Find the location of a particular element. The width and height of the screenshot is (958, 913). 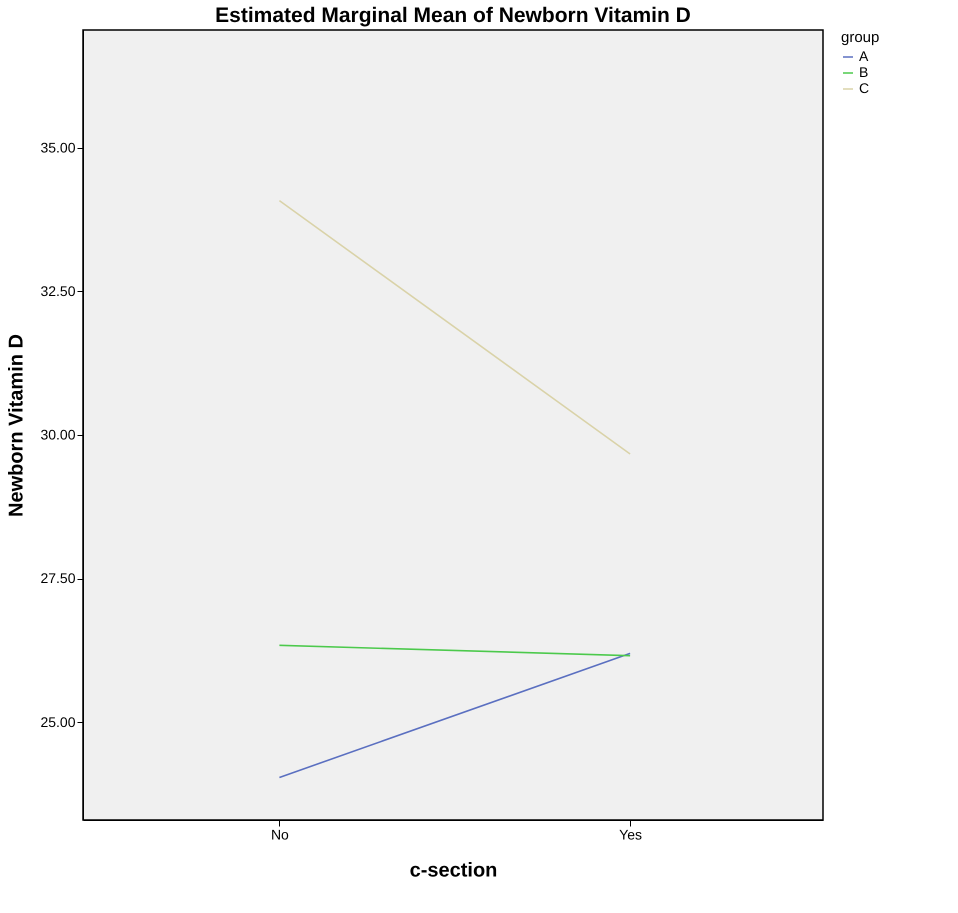

x-tick-label: No is located at coordinates (280, 834).